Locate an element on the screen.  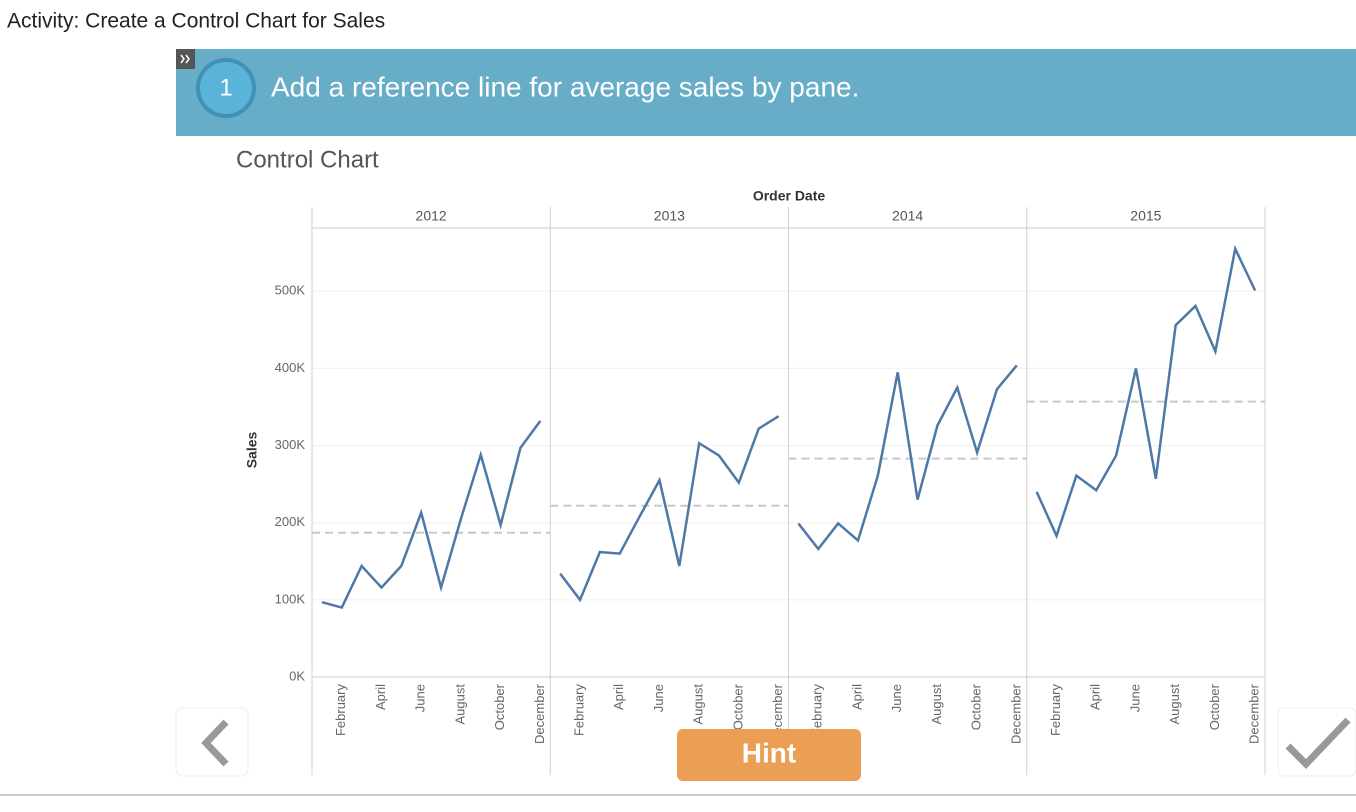
step-badge is located at coordinates (226, 88).